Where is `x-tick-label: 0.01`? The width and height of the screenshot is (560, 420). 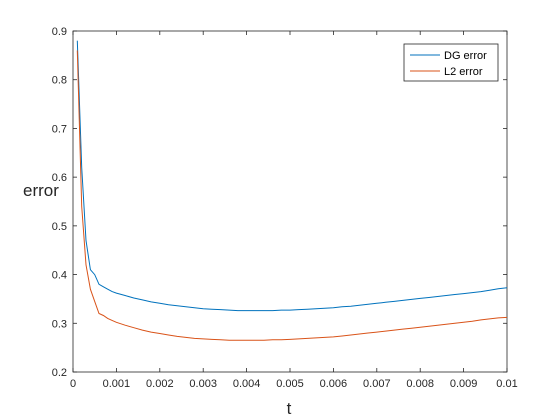
x-tick-label: 0.01 is located at coordinates (506, 384).